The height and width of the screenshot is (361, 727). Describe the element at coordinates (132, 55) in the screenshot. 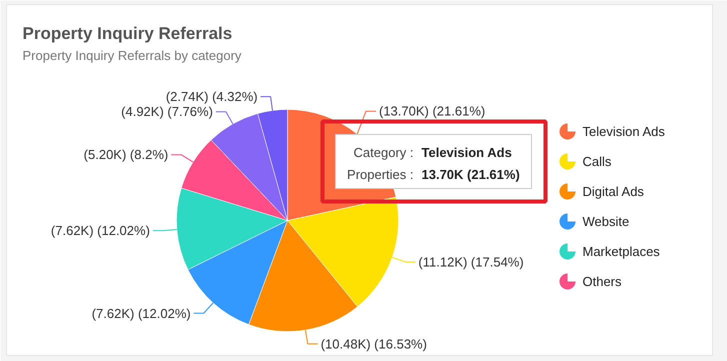

I see `chart-subtitle: Property Inquiry Referrals by category` at that location.